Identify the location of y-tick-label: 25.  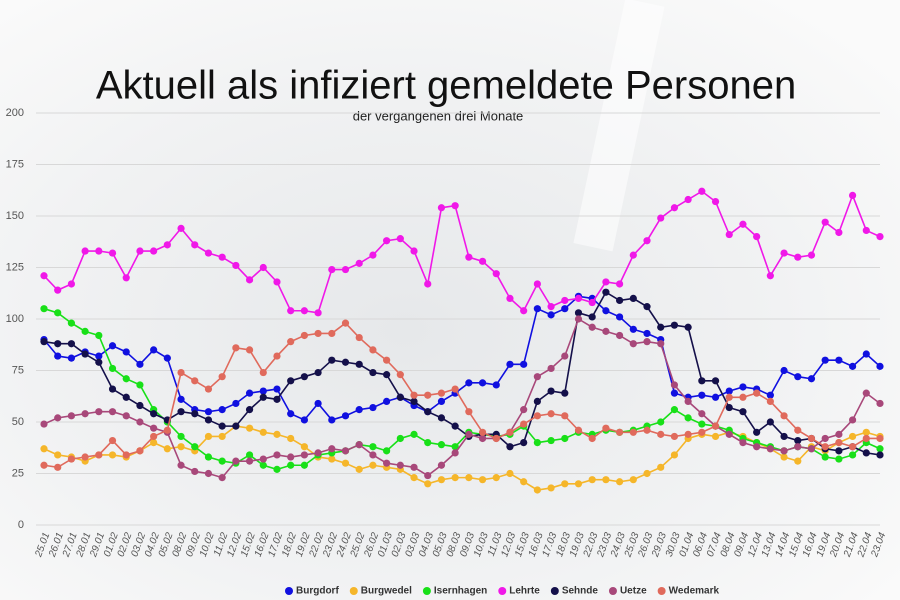
(18, 473).